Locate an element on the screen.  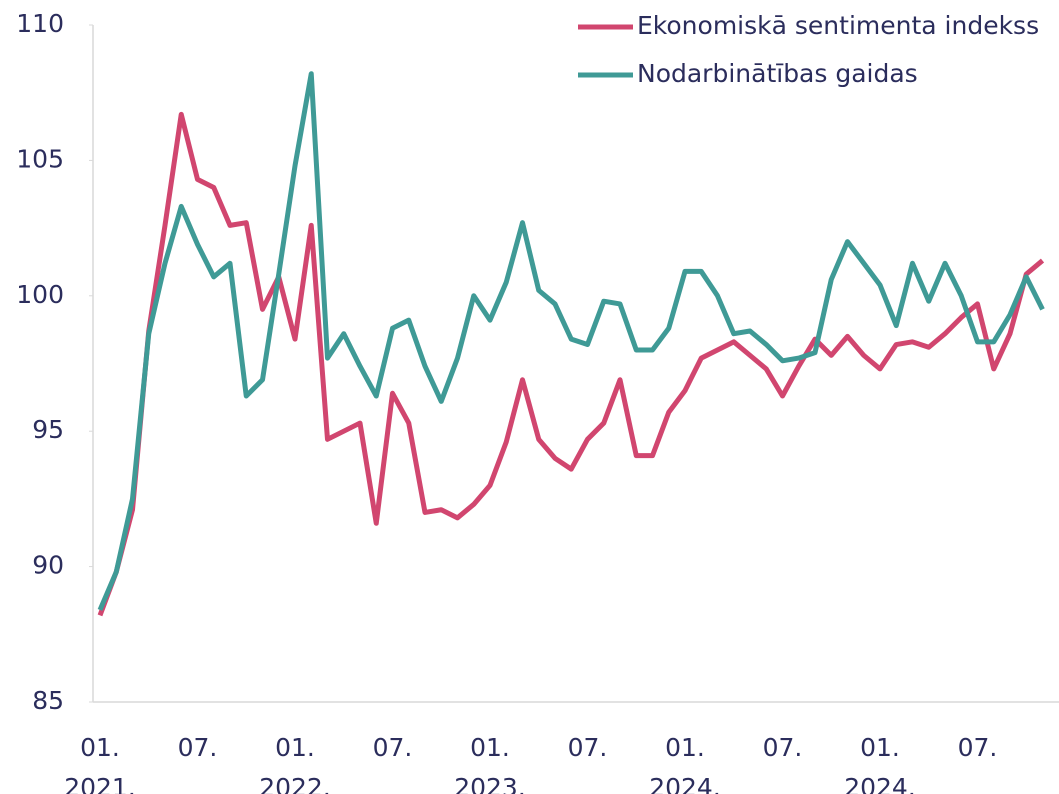
legend-label: Ekonomiskā sentimenta indekss is located at coordinates (838, 25).